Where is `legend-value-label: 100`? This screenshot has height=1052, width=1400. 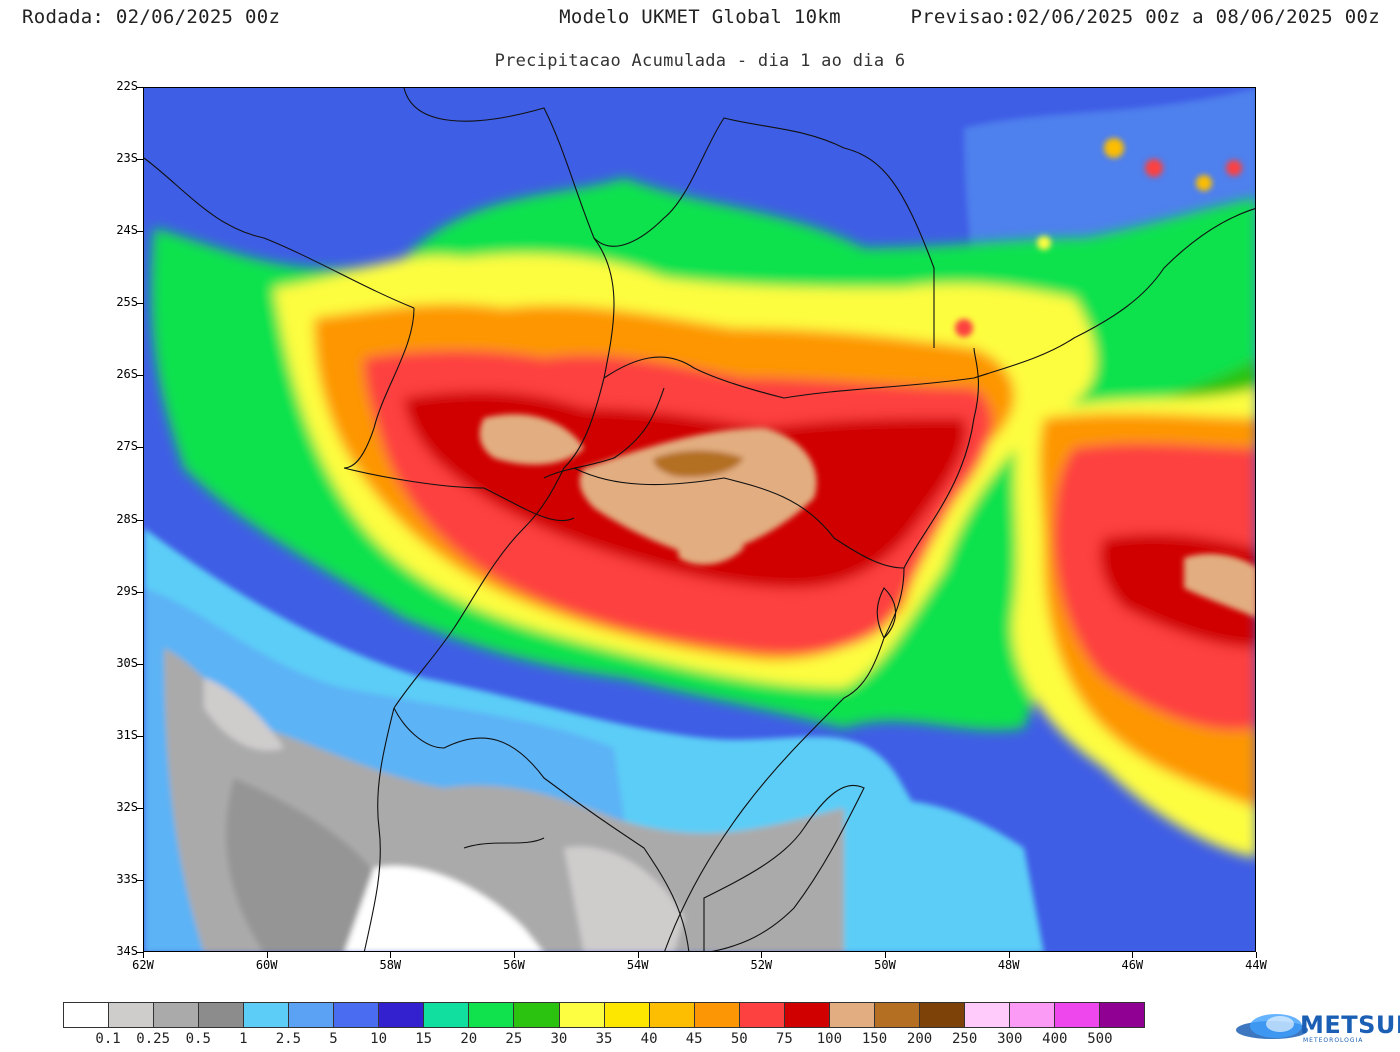 legend-value-label: 100 is located at coordinates (829, 1039).